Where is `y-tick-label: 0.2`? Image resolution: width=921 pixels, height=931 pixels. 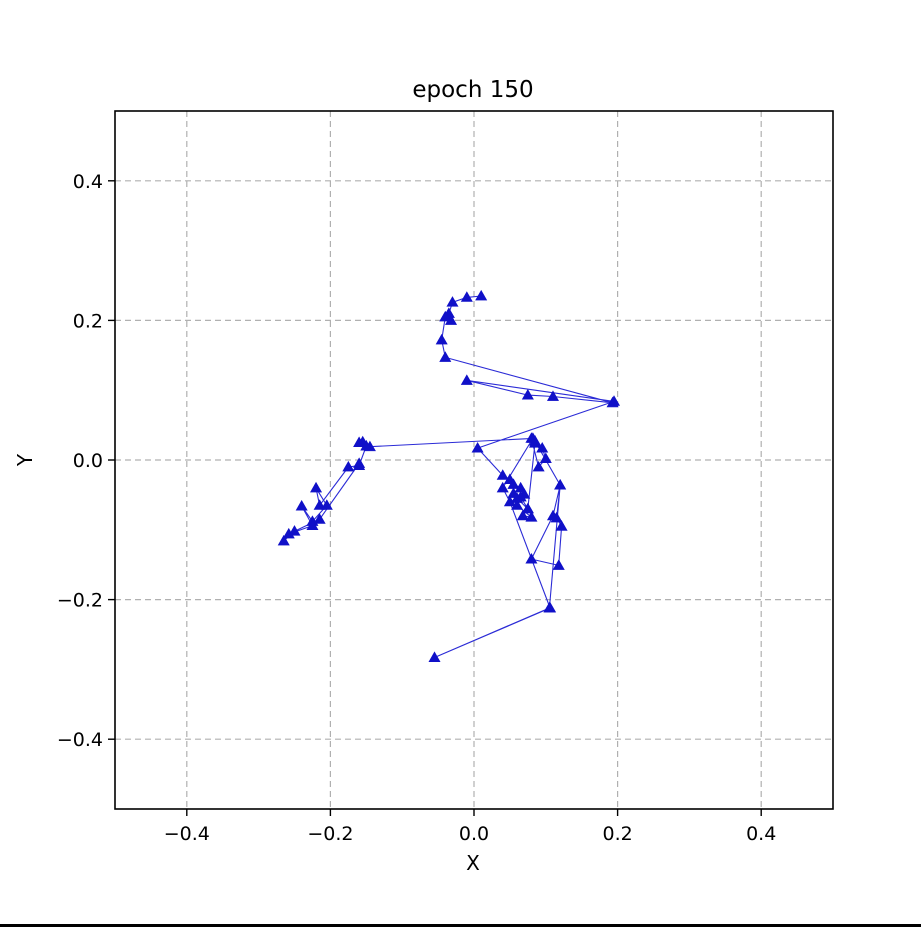 y-tick-label: 0.2 is located at coordinates (88, 321).